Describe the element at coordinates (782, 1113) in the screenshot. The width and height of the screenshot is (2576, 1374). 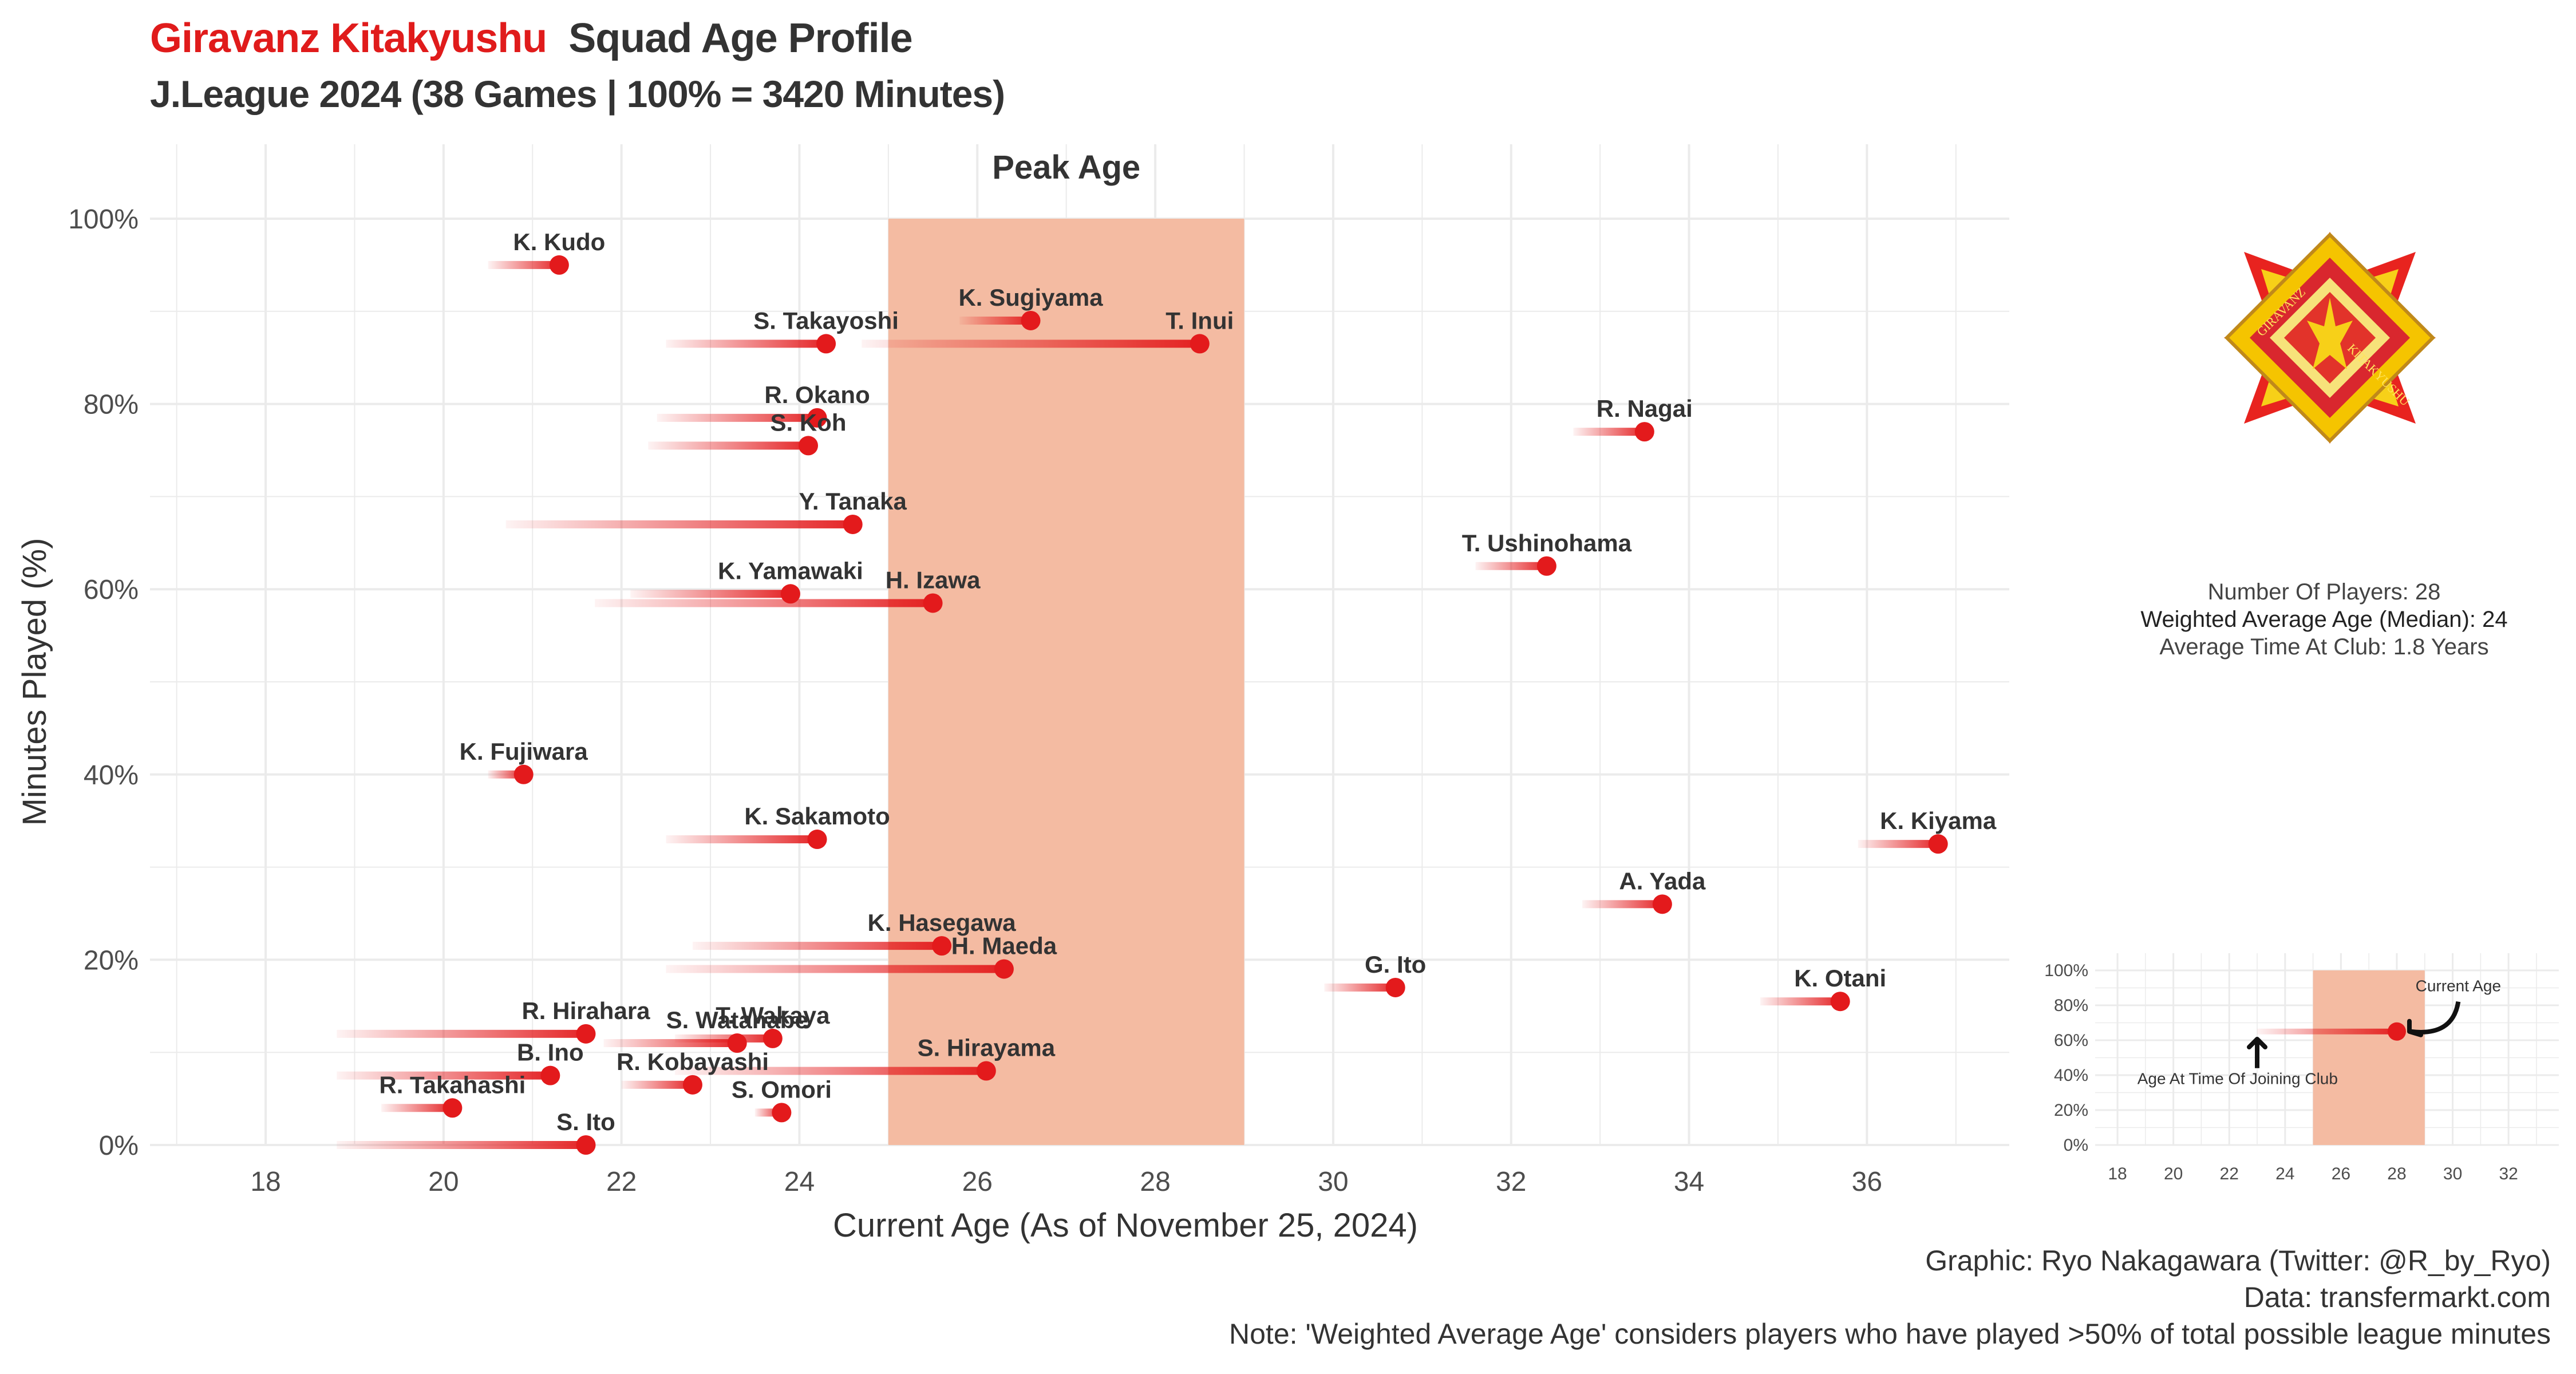
I see `player-point-s-omori` at that location.